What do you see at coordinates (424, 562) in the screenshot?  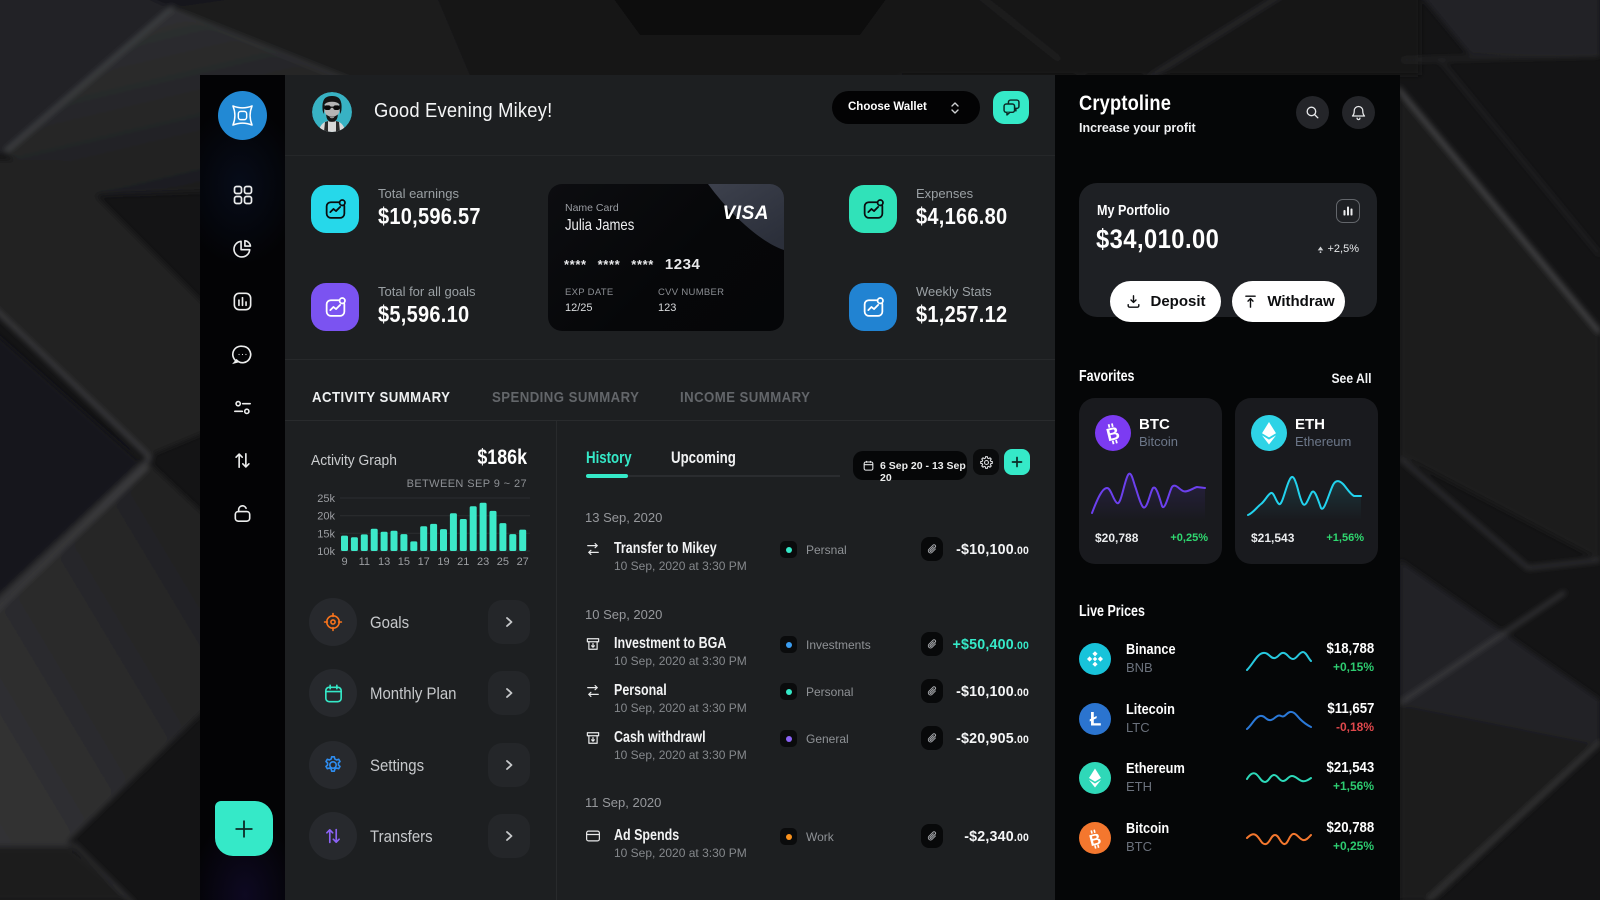 I see `svg-text: 17` at bounding box center [424, 562].